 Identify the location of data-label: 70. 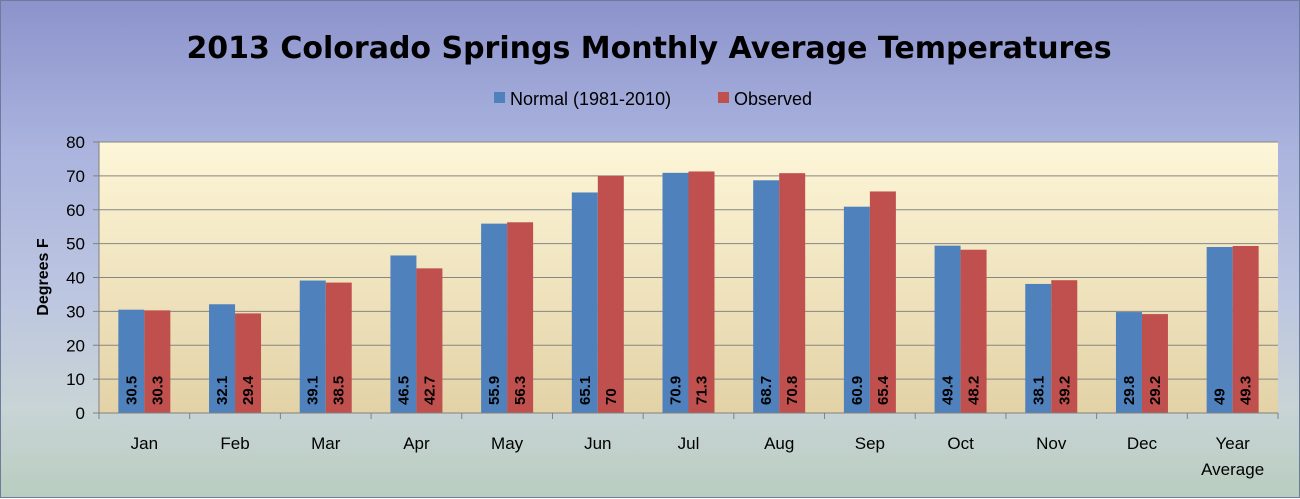
(611, 396).